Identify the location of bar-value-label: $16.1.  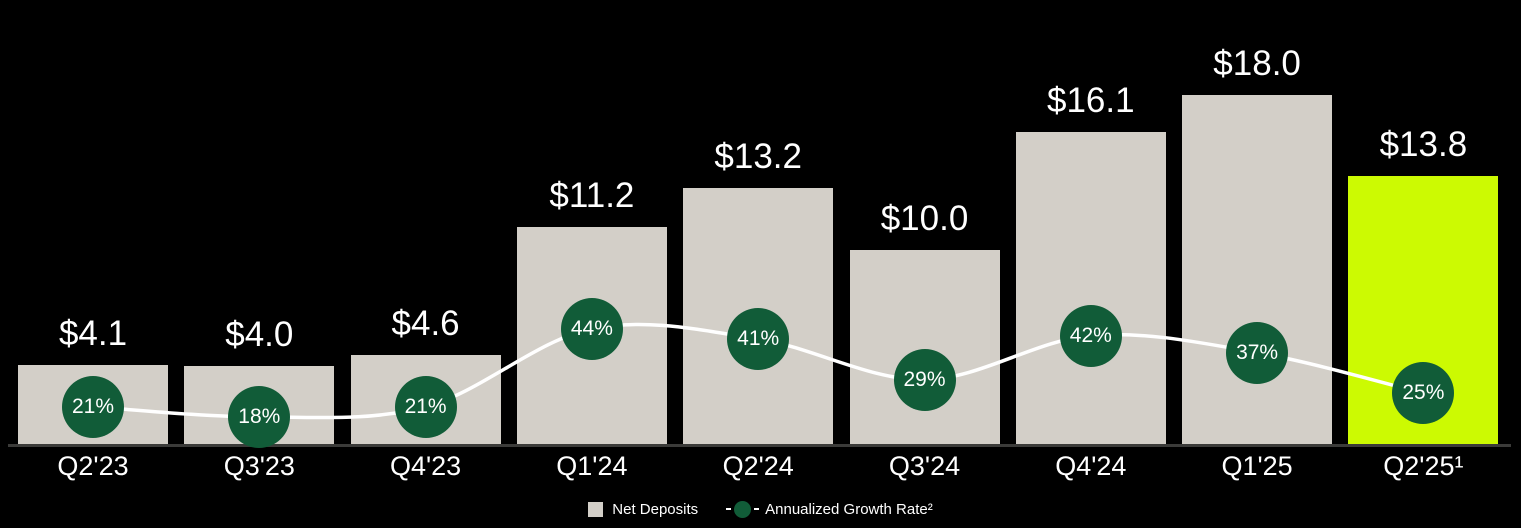
(1091, 100).